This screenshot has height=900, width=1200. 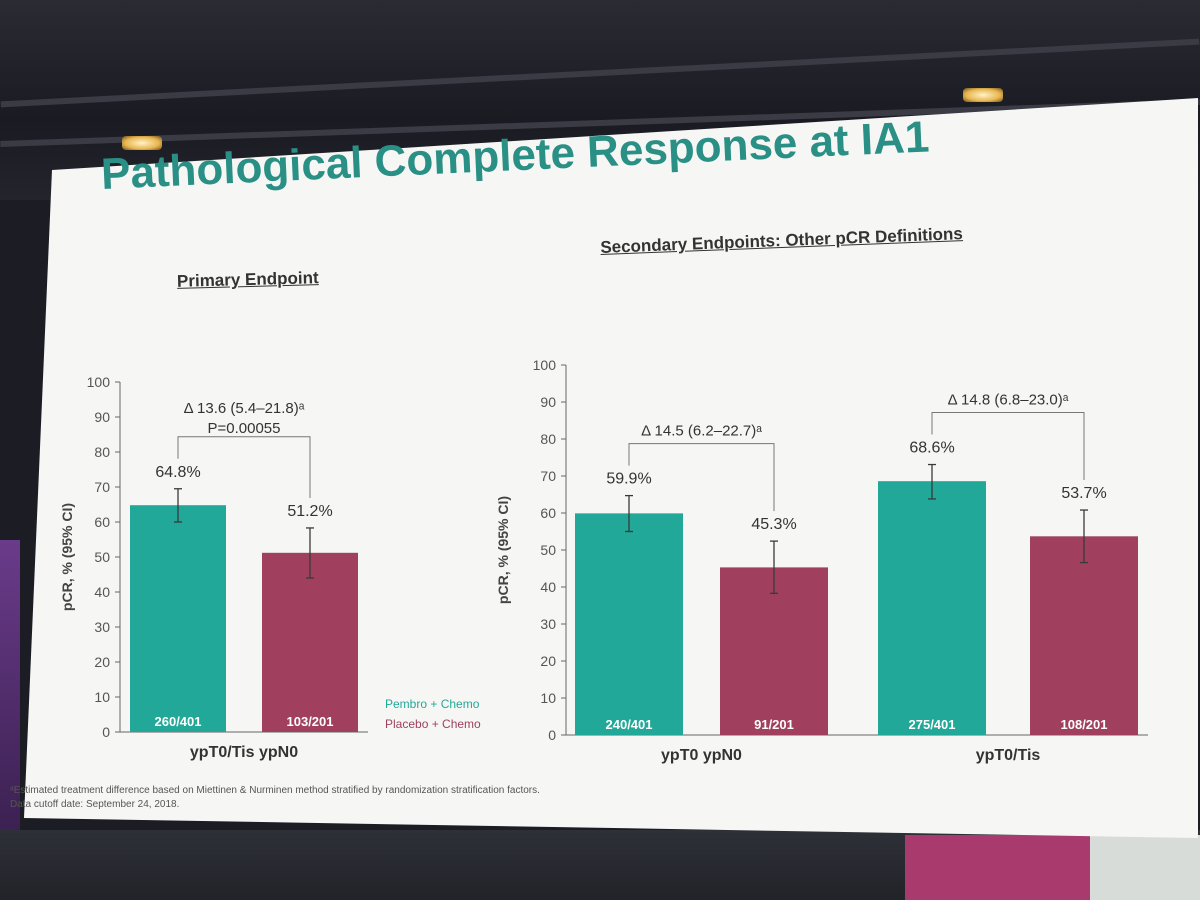 I want to click on data-label: 64.8%, so click(x=177, y=472).